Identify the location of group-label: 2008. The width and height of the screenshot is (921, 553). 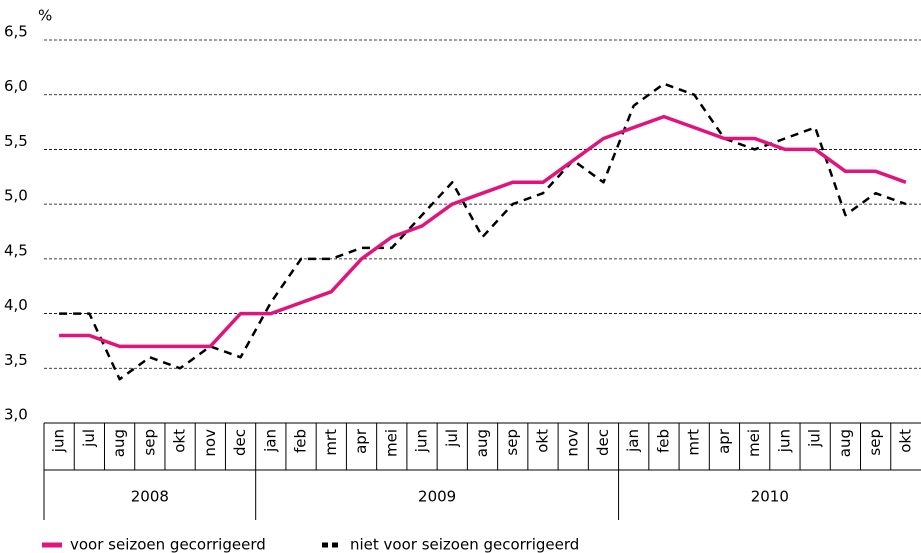
(150, 497).